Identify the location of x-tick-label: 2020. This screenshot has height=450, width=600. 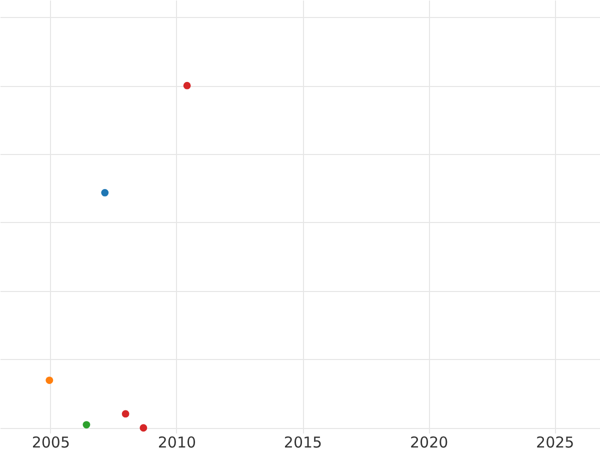
(429, 442).